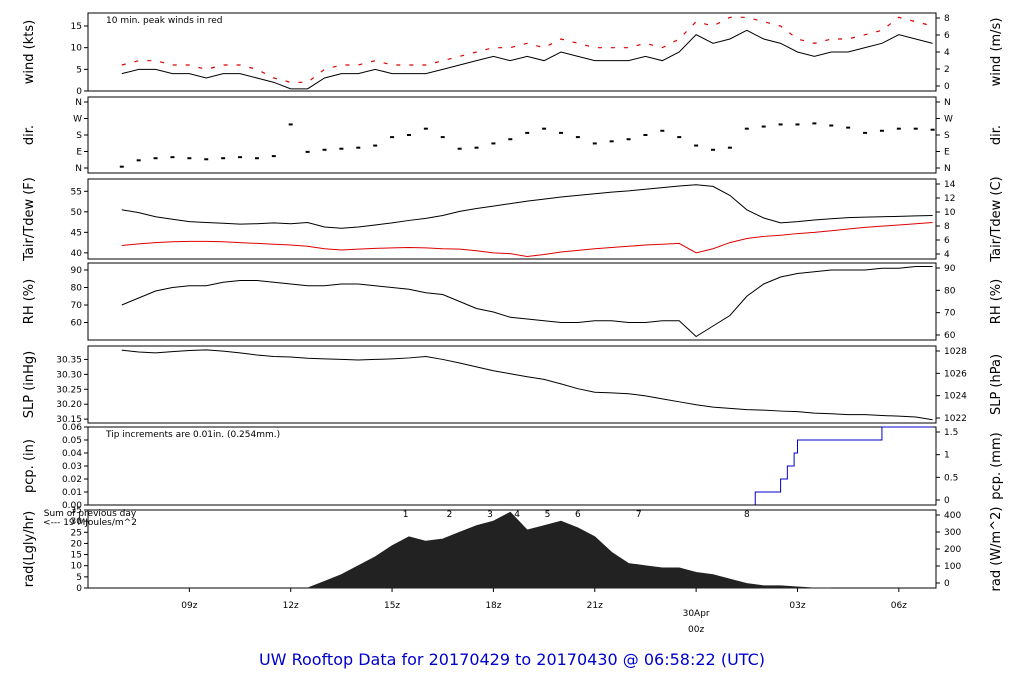  I want to click on rad-area, so click(569, 550).